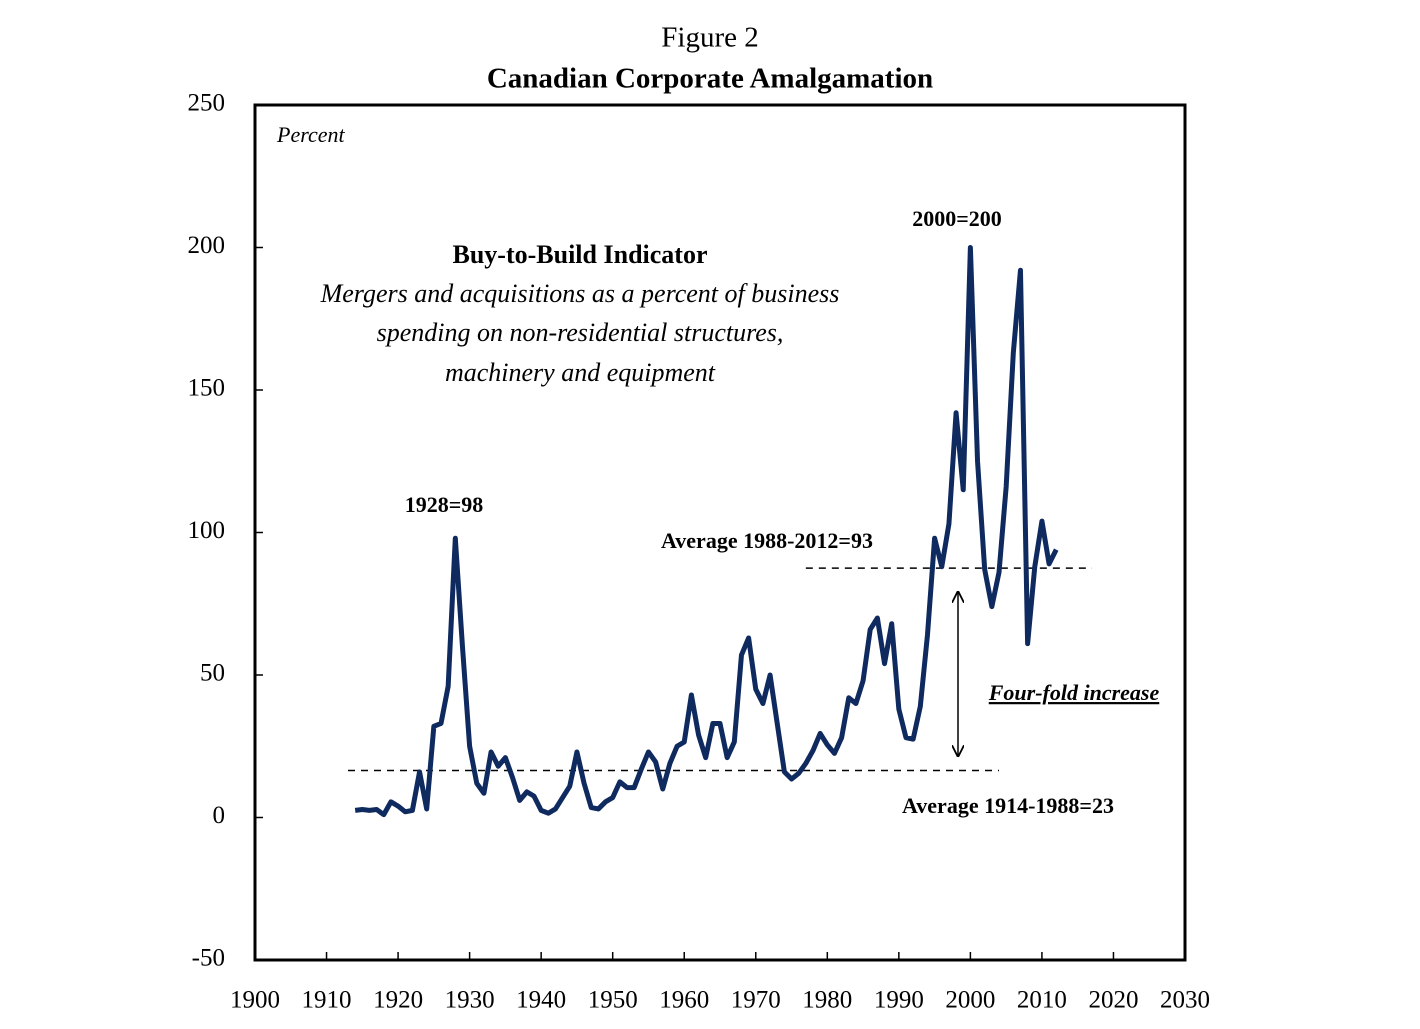 The height and width of the screenshot is (1029, 1420). I want to click on x-tick-label: 1900, so click(255, 1000).